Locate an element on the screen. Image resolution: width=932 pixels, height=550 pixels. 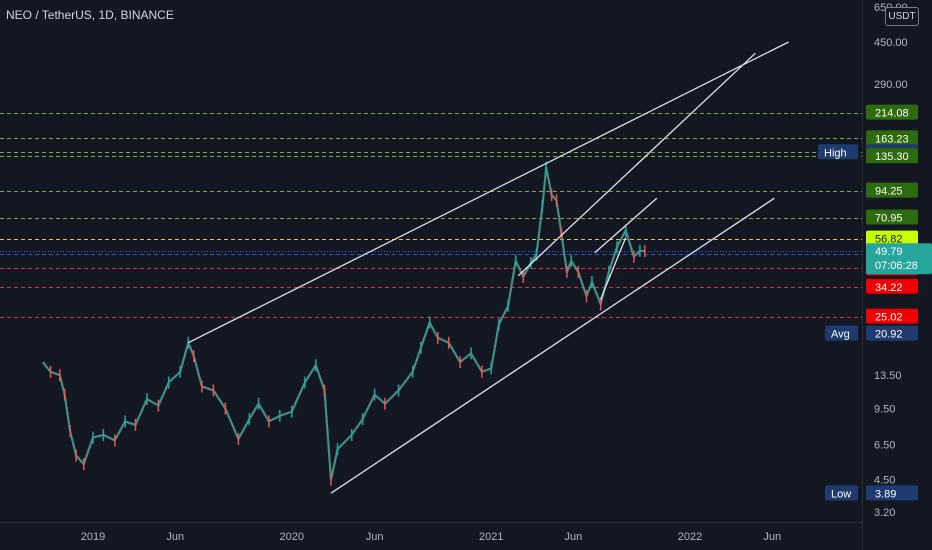
x-tick-label-6: 2022 is located at coordinates (690, 537).